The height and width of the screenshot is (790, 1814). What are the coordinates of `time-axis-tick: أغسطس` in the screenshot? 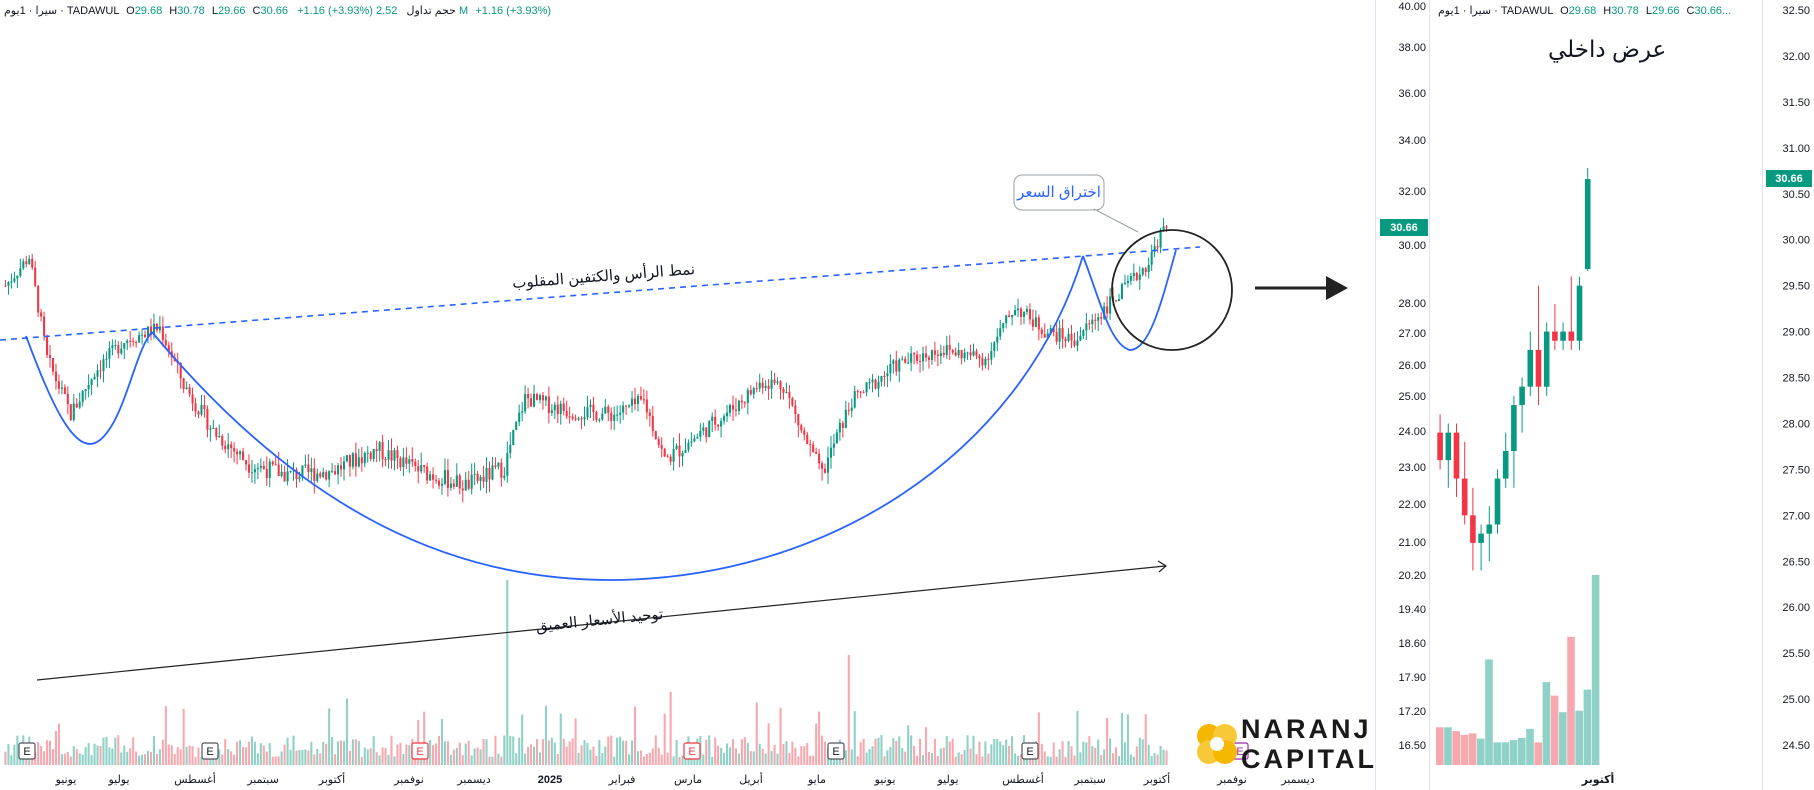 It's located at (195, 779).